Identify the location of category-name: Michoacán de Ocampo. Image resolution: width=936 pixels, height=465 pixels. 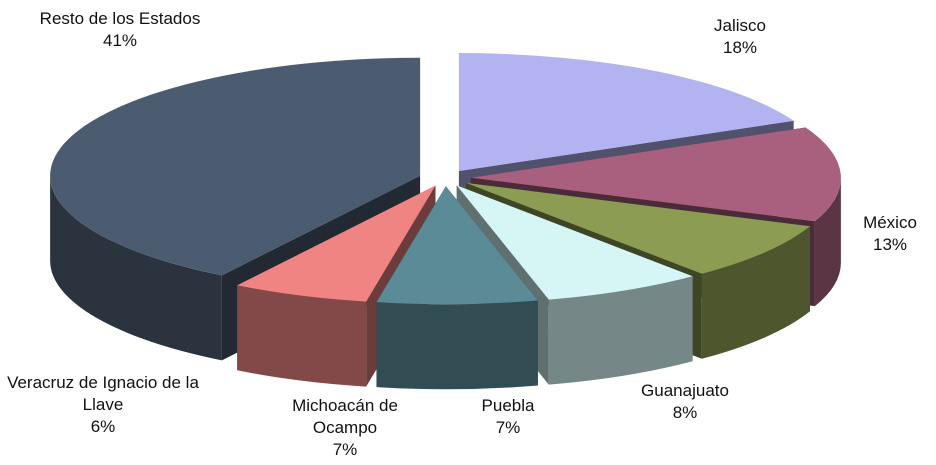
(345, 416).